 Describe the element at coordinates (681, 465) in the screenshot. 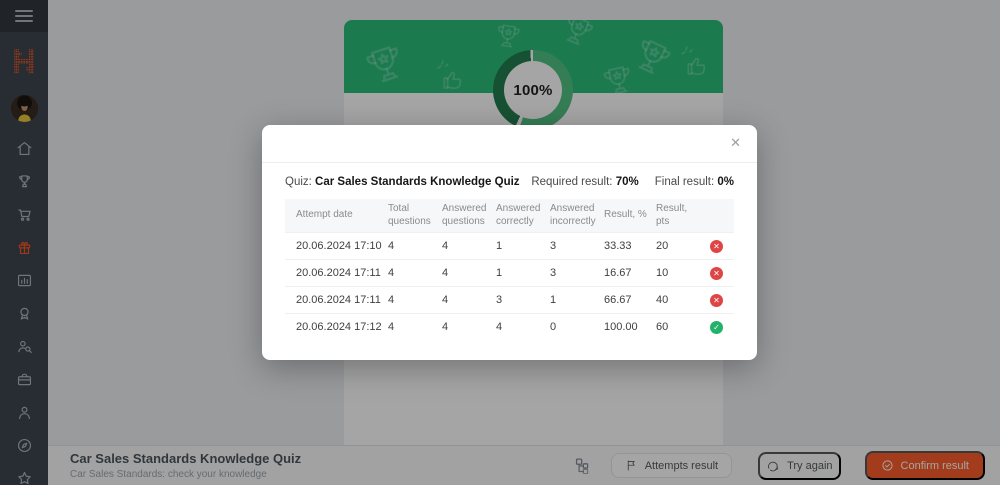

I see `attempts-result-label: Attempts result` at that location.